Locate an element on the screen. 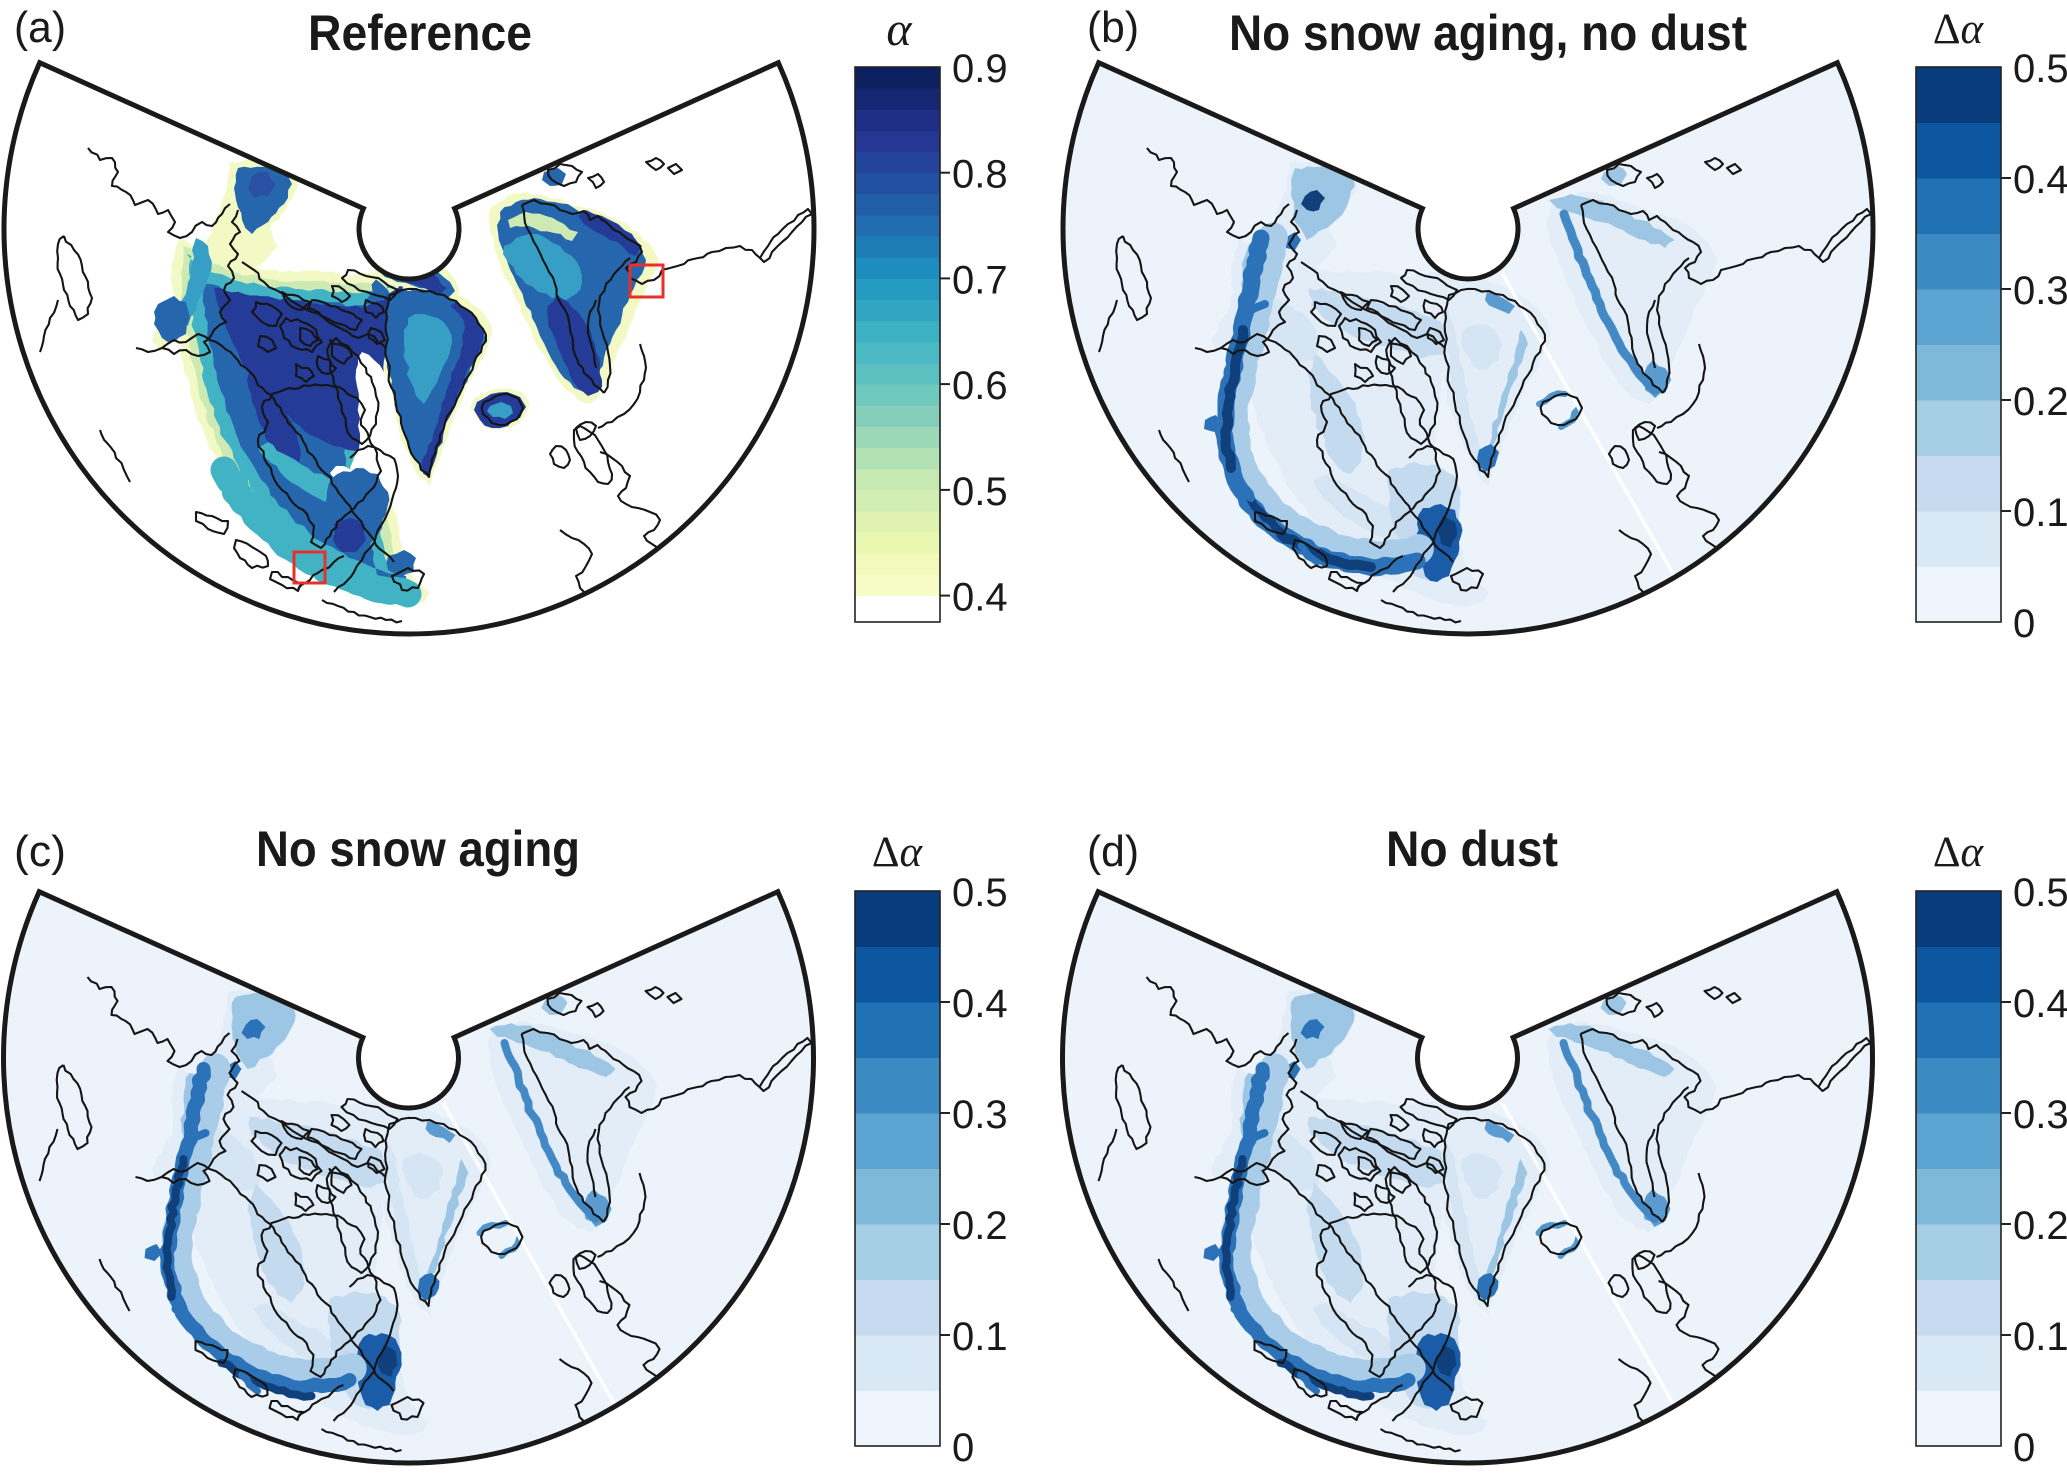 This screenshot has width=2067, height=1484. svg-text: 0.6 is located at coordinates (980, 386).